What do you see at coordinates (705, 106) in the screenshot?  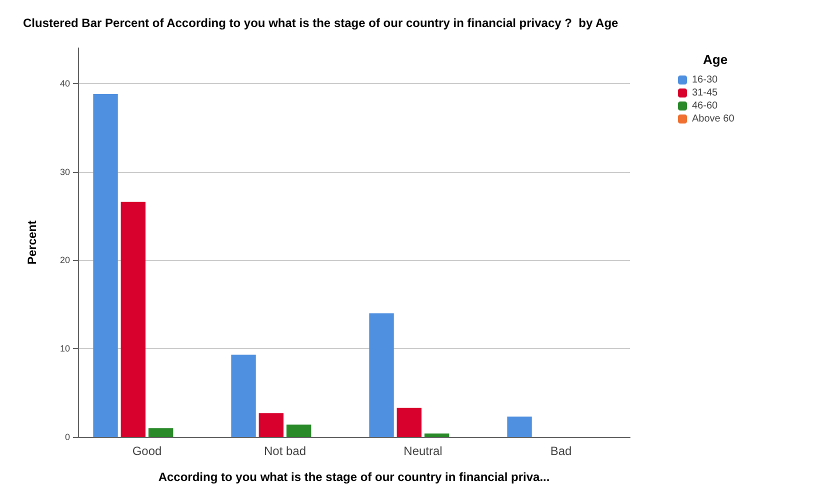 I see `legend-label: 46-60` at bounding box center [705, 106].